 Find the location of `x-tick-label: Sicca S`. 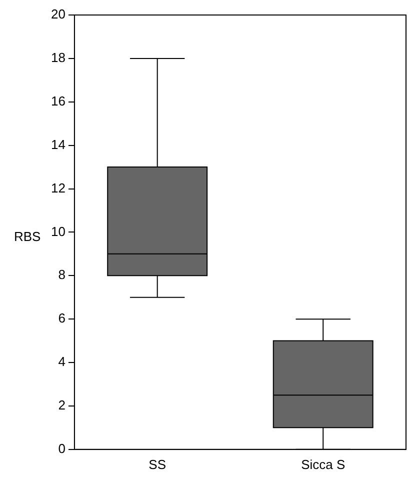

x-tick-label: Sicca S is located at coordinates (323, 464).